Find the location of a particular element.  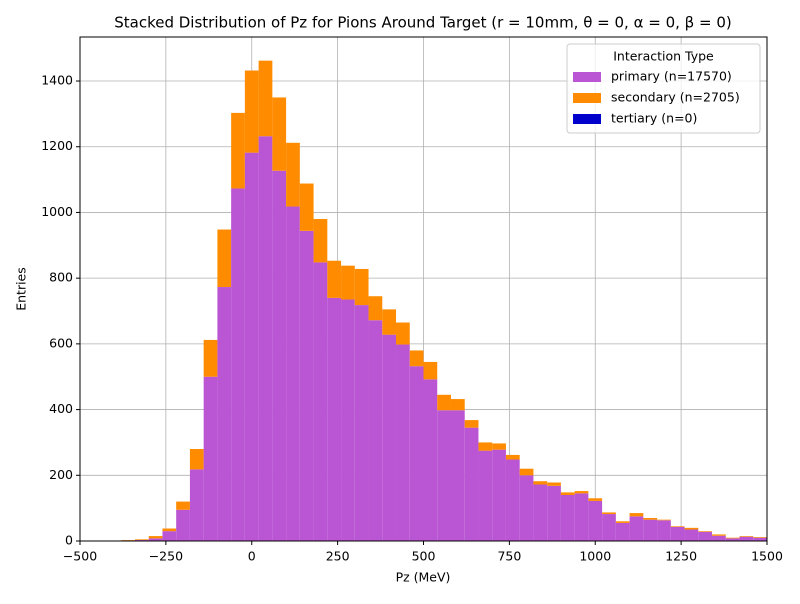

x-tick-label: 500 is located at coordinates (424, 556).